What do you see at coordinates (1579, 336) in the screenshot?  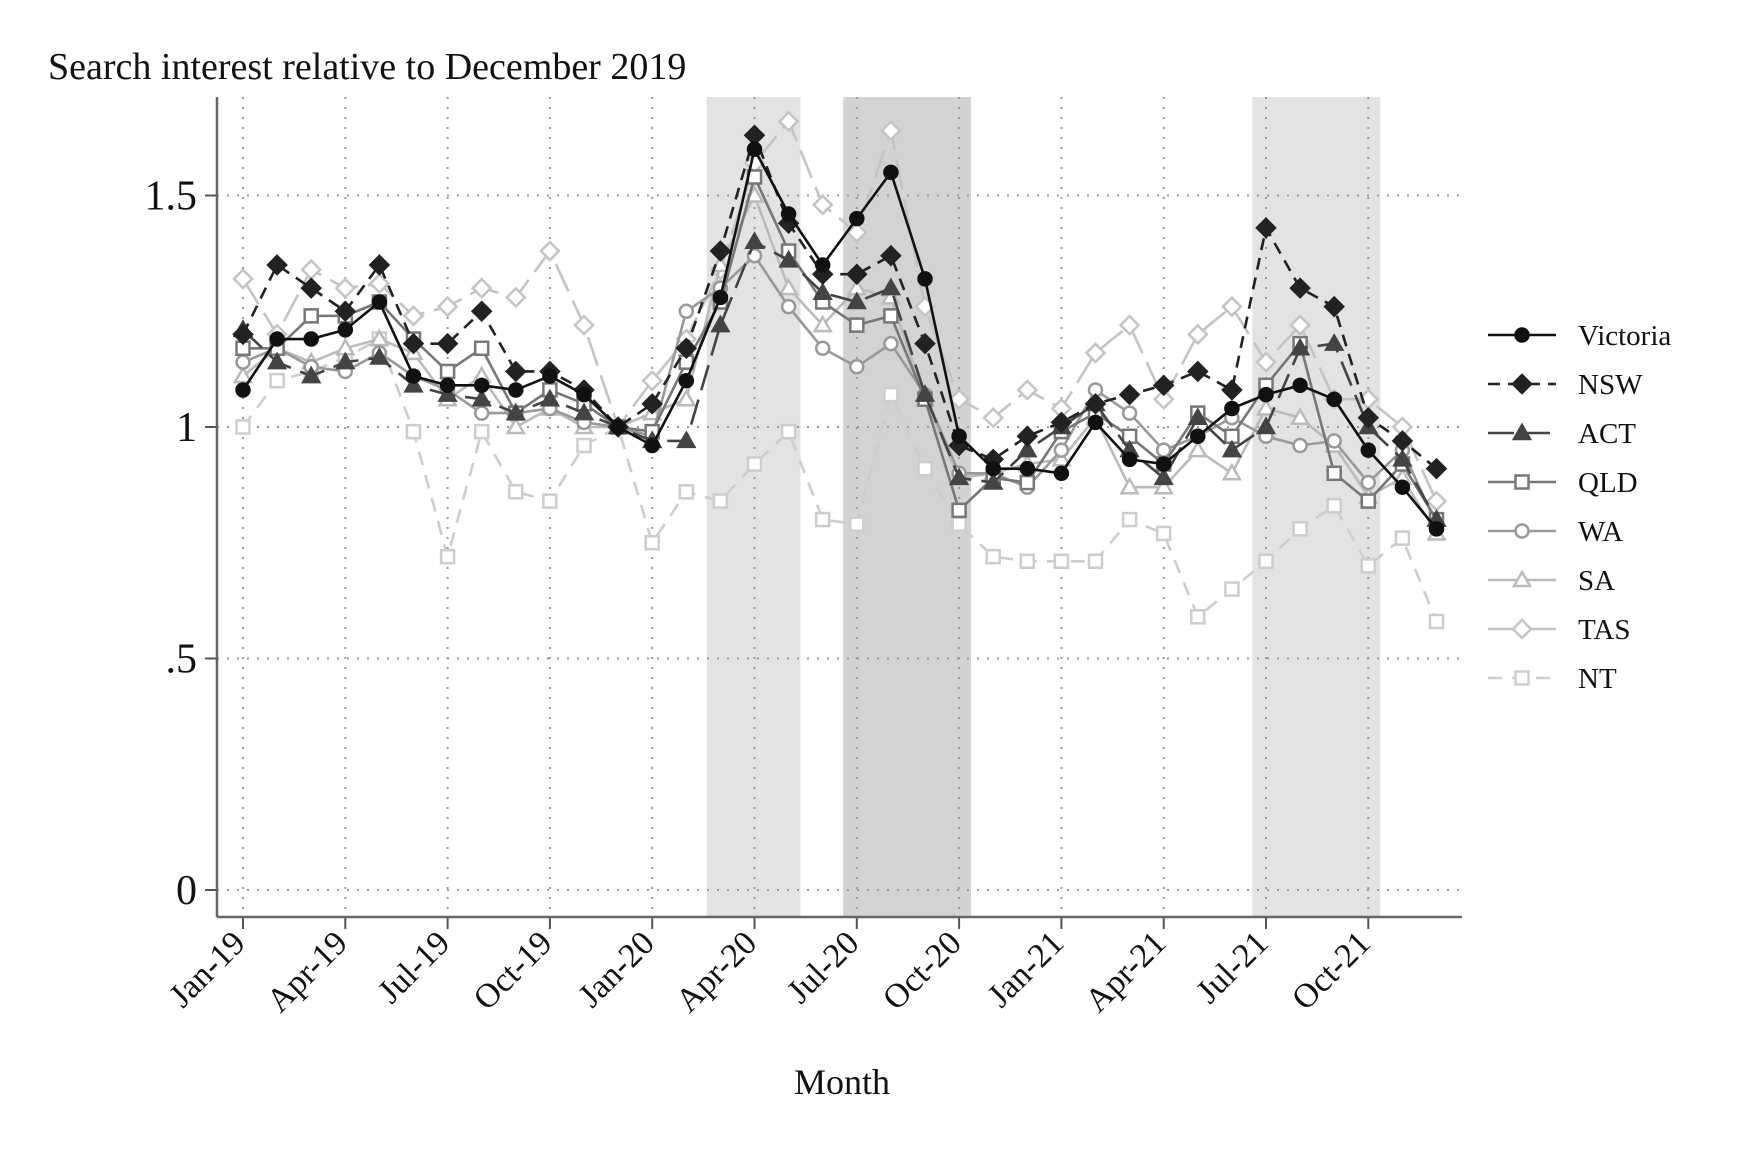 I see `legend-item-victoria: Victoria` at bounding box center [1579, 336].